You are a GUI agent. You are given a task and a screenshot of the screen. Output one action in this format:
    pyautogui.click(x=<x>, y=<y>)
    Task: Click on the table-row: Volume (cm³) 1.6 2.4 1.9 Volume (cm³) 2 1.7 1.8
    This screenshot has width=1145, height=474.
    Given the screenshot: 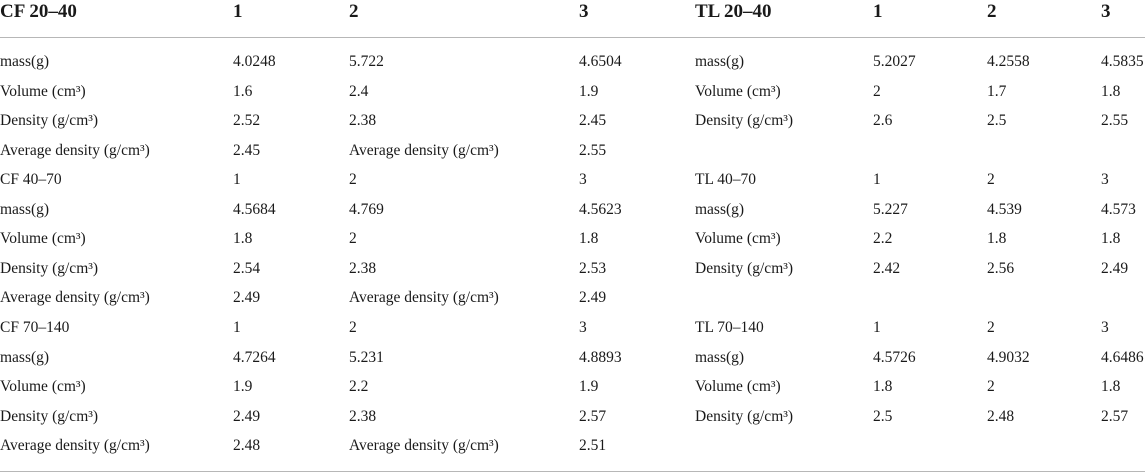 What is the action you would take?
    pyautogui.click(x=572, y=92)
    